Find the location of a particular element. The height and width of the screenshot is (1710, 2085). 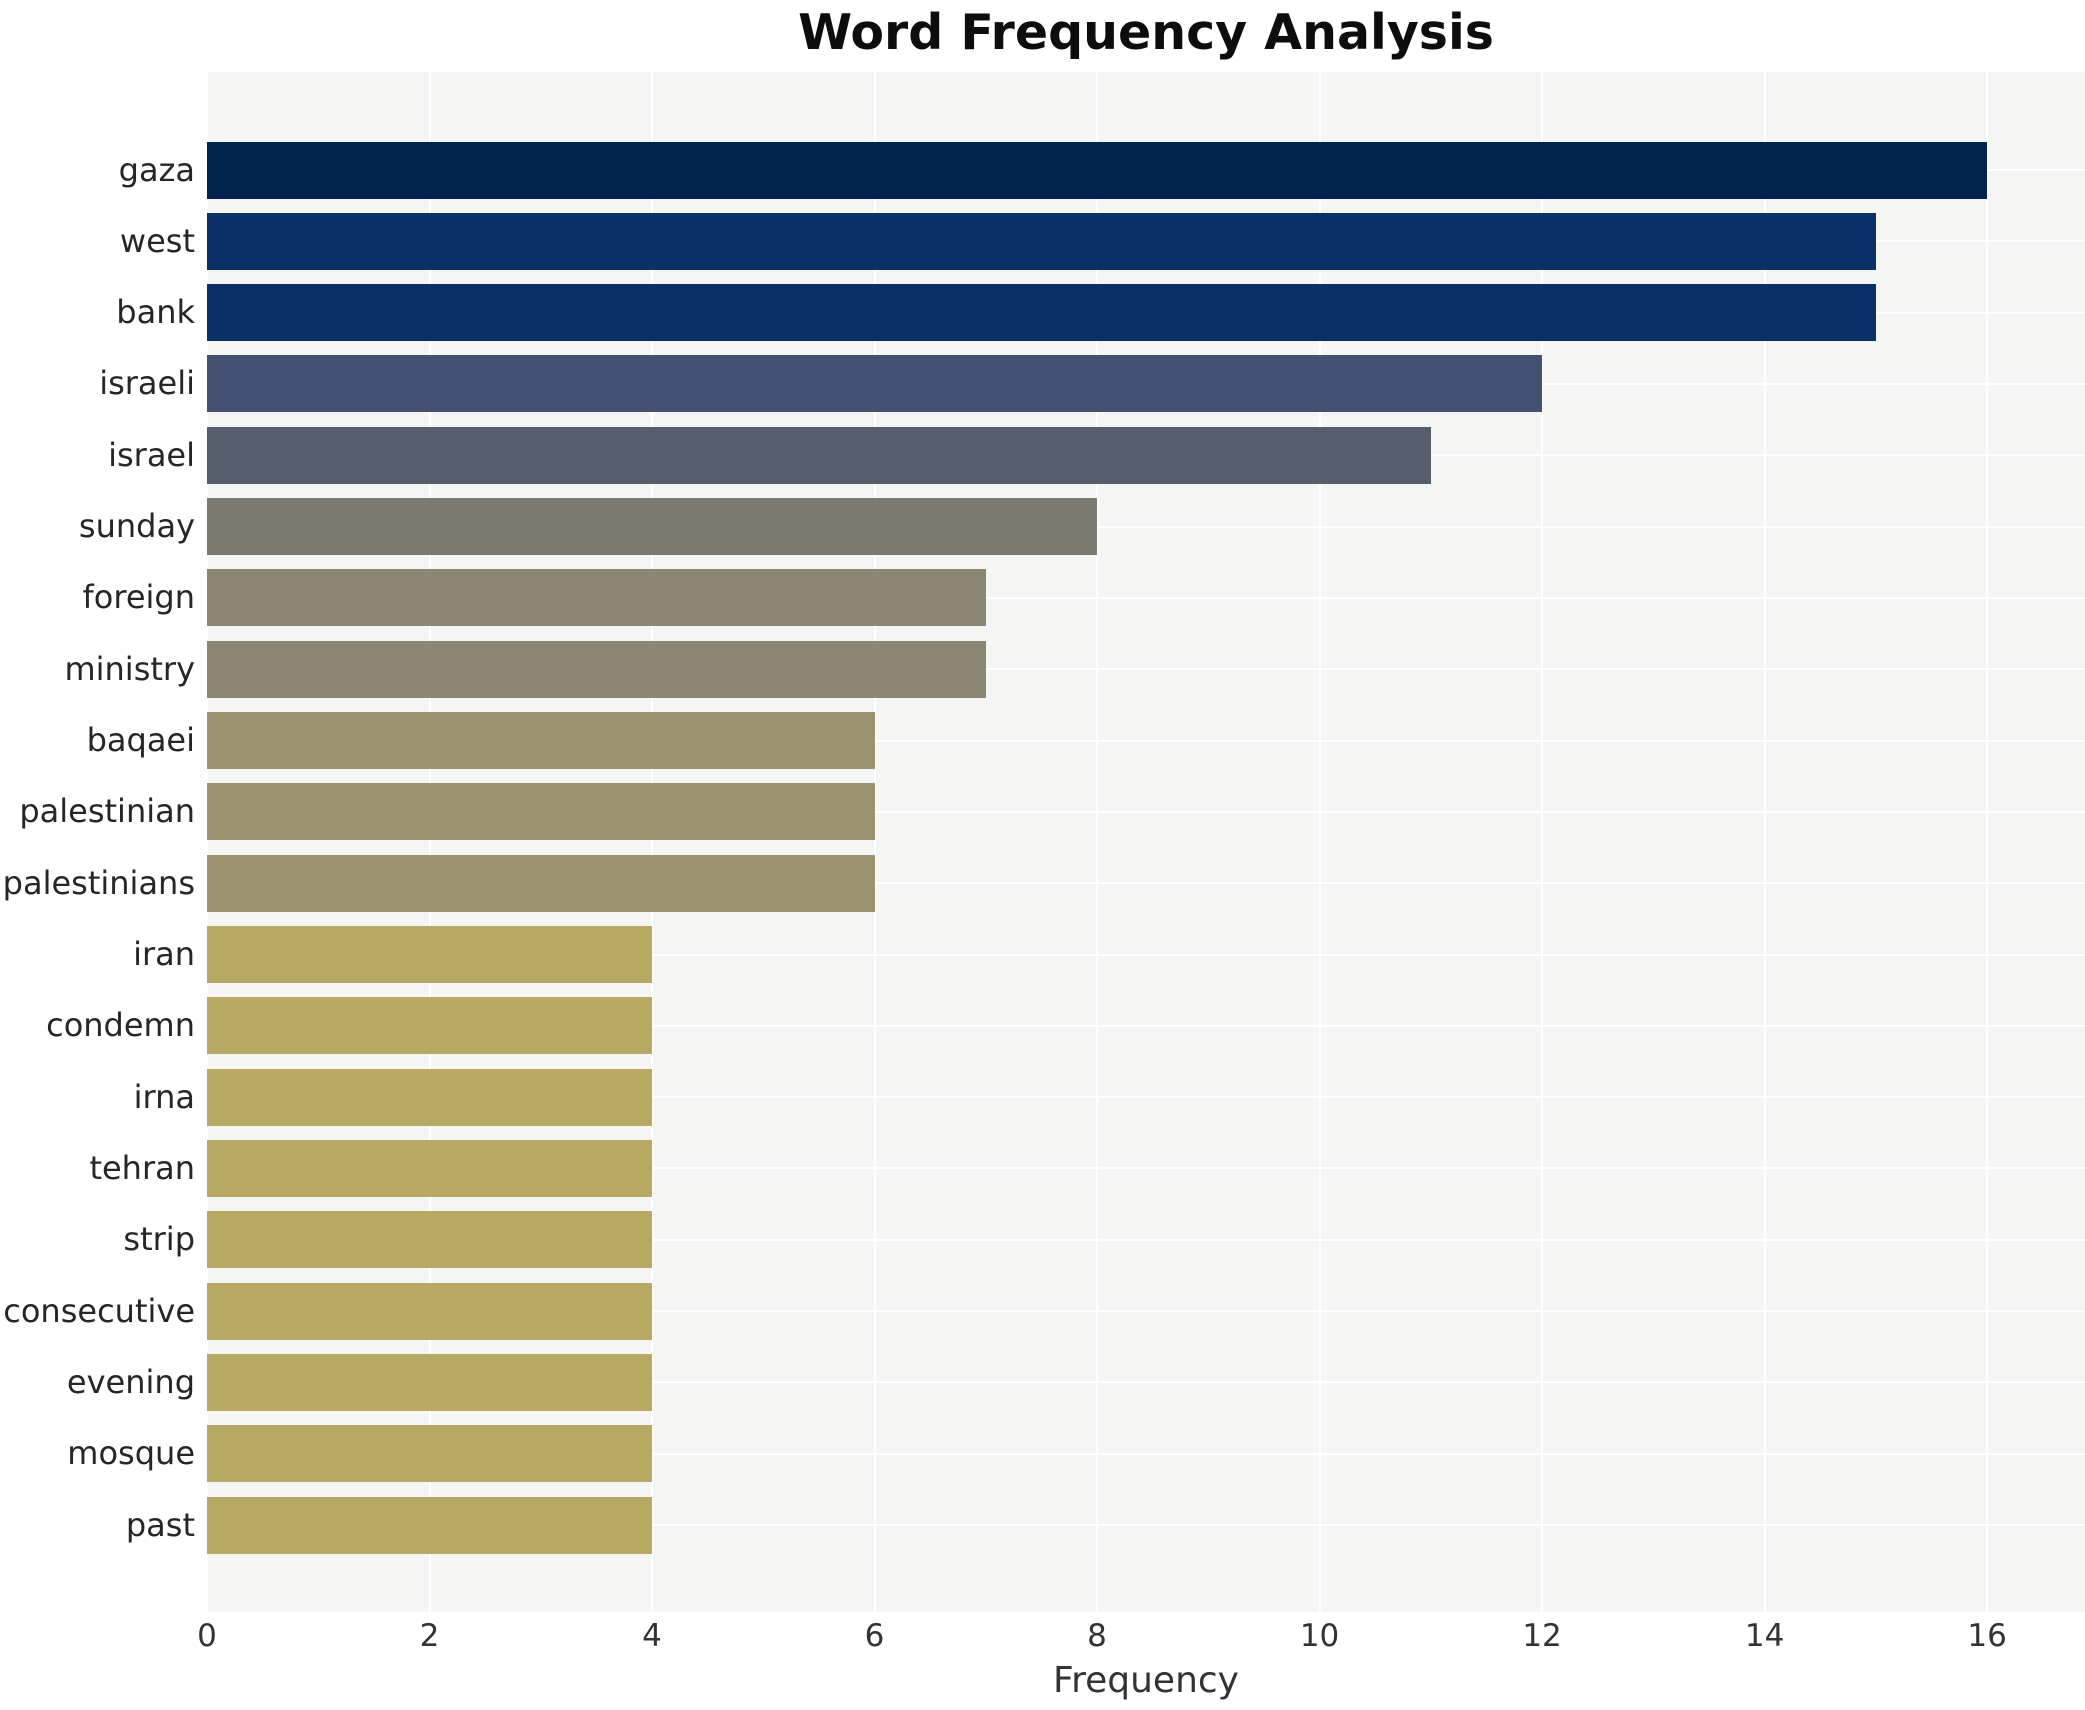

bar-tehran is located at coordinates (430, 1168).